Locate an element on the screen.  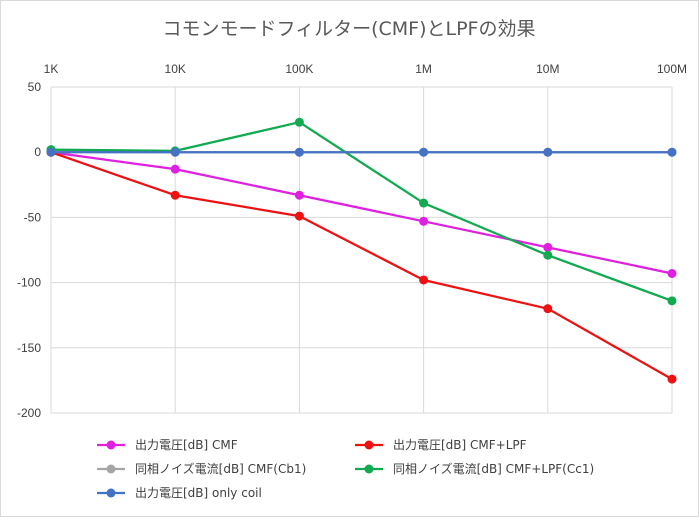
legend-label: 出力電圧[dB] CMF is located at coordinates (186, 445).